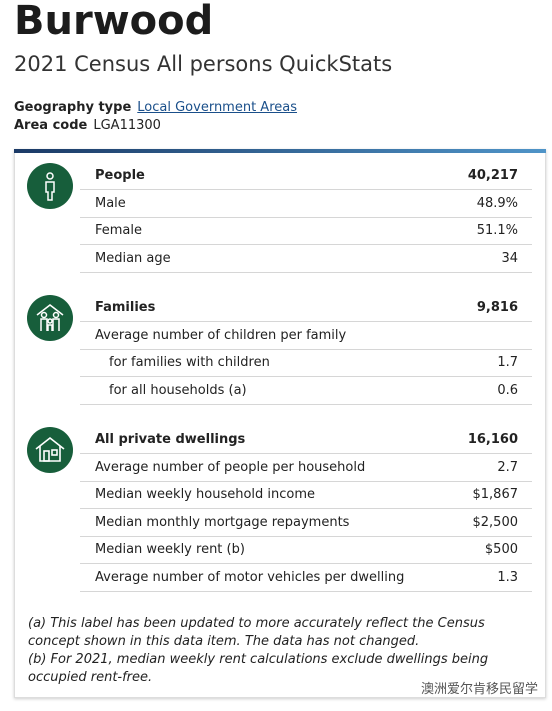 Image resolution: width=552 pixels, height=711 pixels. Describe the element at coordinates (497, 231) in the screenshot. I see `value: 51.1%` at that location.